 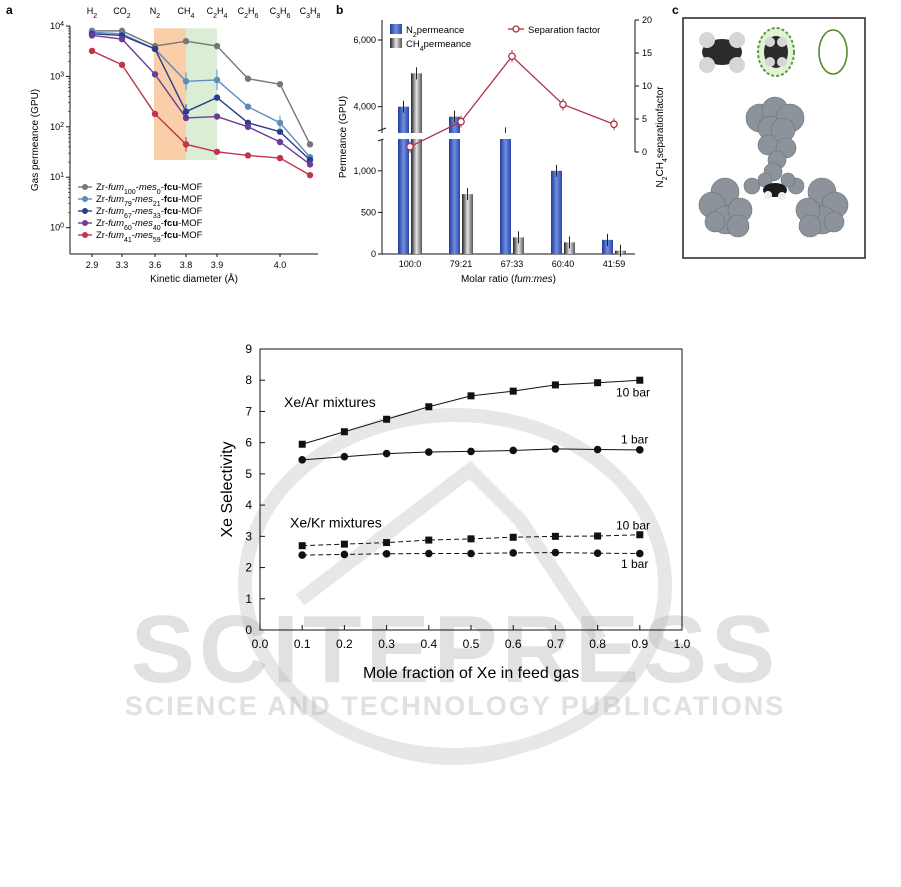 What do you see at coordinates (280, 13) in the screenshot?
I see `panel-a-gas-label: C3H6` at bounding box center [280, 13].